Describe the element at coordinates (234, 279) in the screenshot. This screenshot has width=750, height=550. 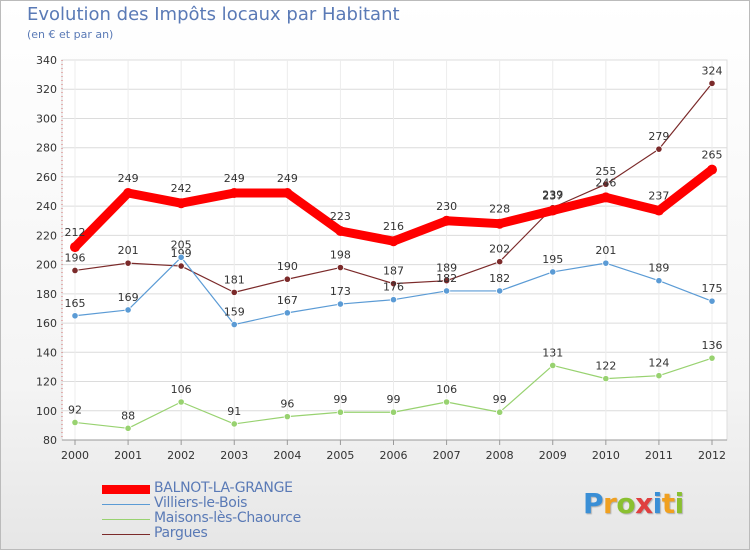
I see `data-label: 181` at that location.